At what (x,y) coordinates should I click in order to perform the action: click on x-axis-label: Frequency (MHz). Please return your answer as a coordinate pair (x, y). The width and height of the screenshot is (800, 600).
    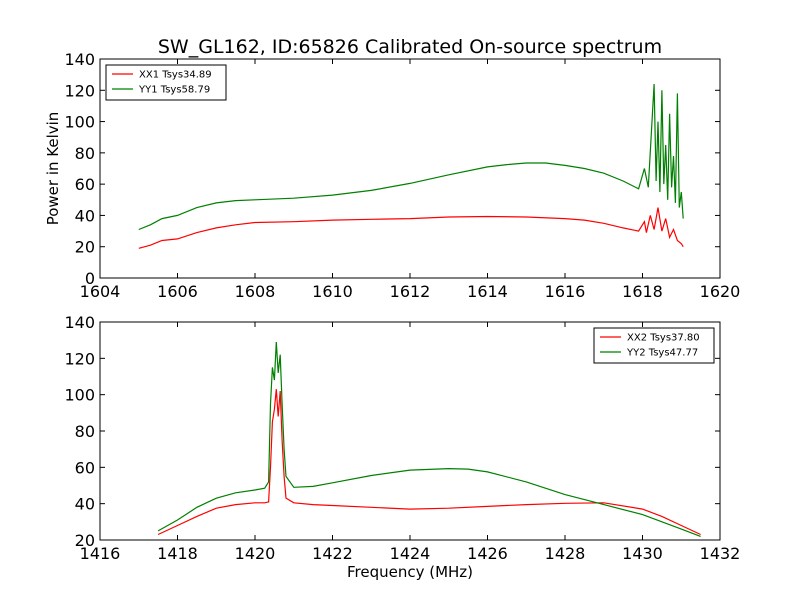
    Looking at the image, I should click on (410, 572).